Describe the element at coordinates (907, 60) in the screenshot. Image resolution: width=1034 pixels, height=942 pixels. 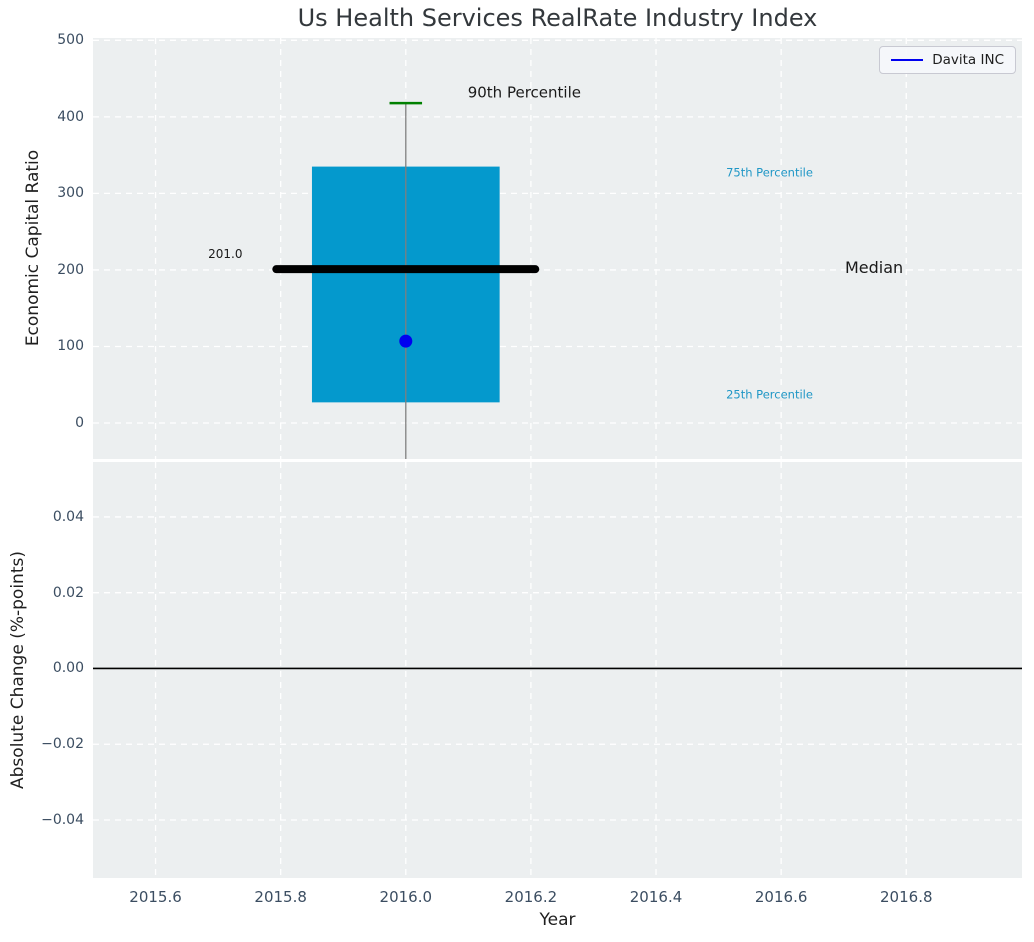
I see `legend-line-sample` at that location.